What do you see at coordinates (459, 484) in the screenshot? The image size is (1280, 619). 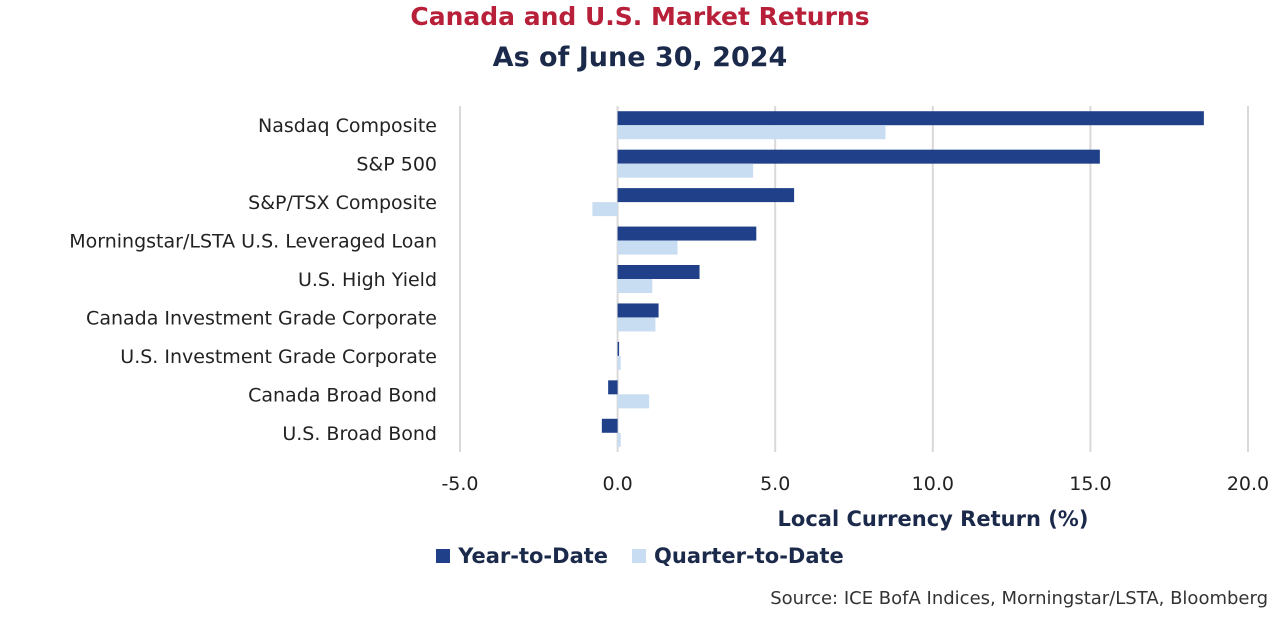 I see `x-tick-label-0: -5.0` at bounding box center [459, 484].